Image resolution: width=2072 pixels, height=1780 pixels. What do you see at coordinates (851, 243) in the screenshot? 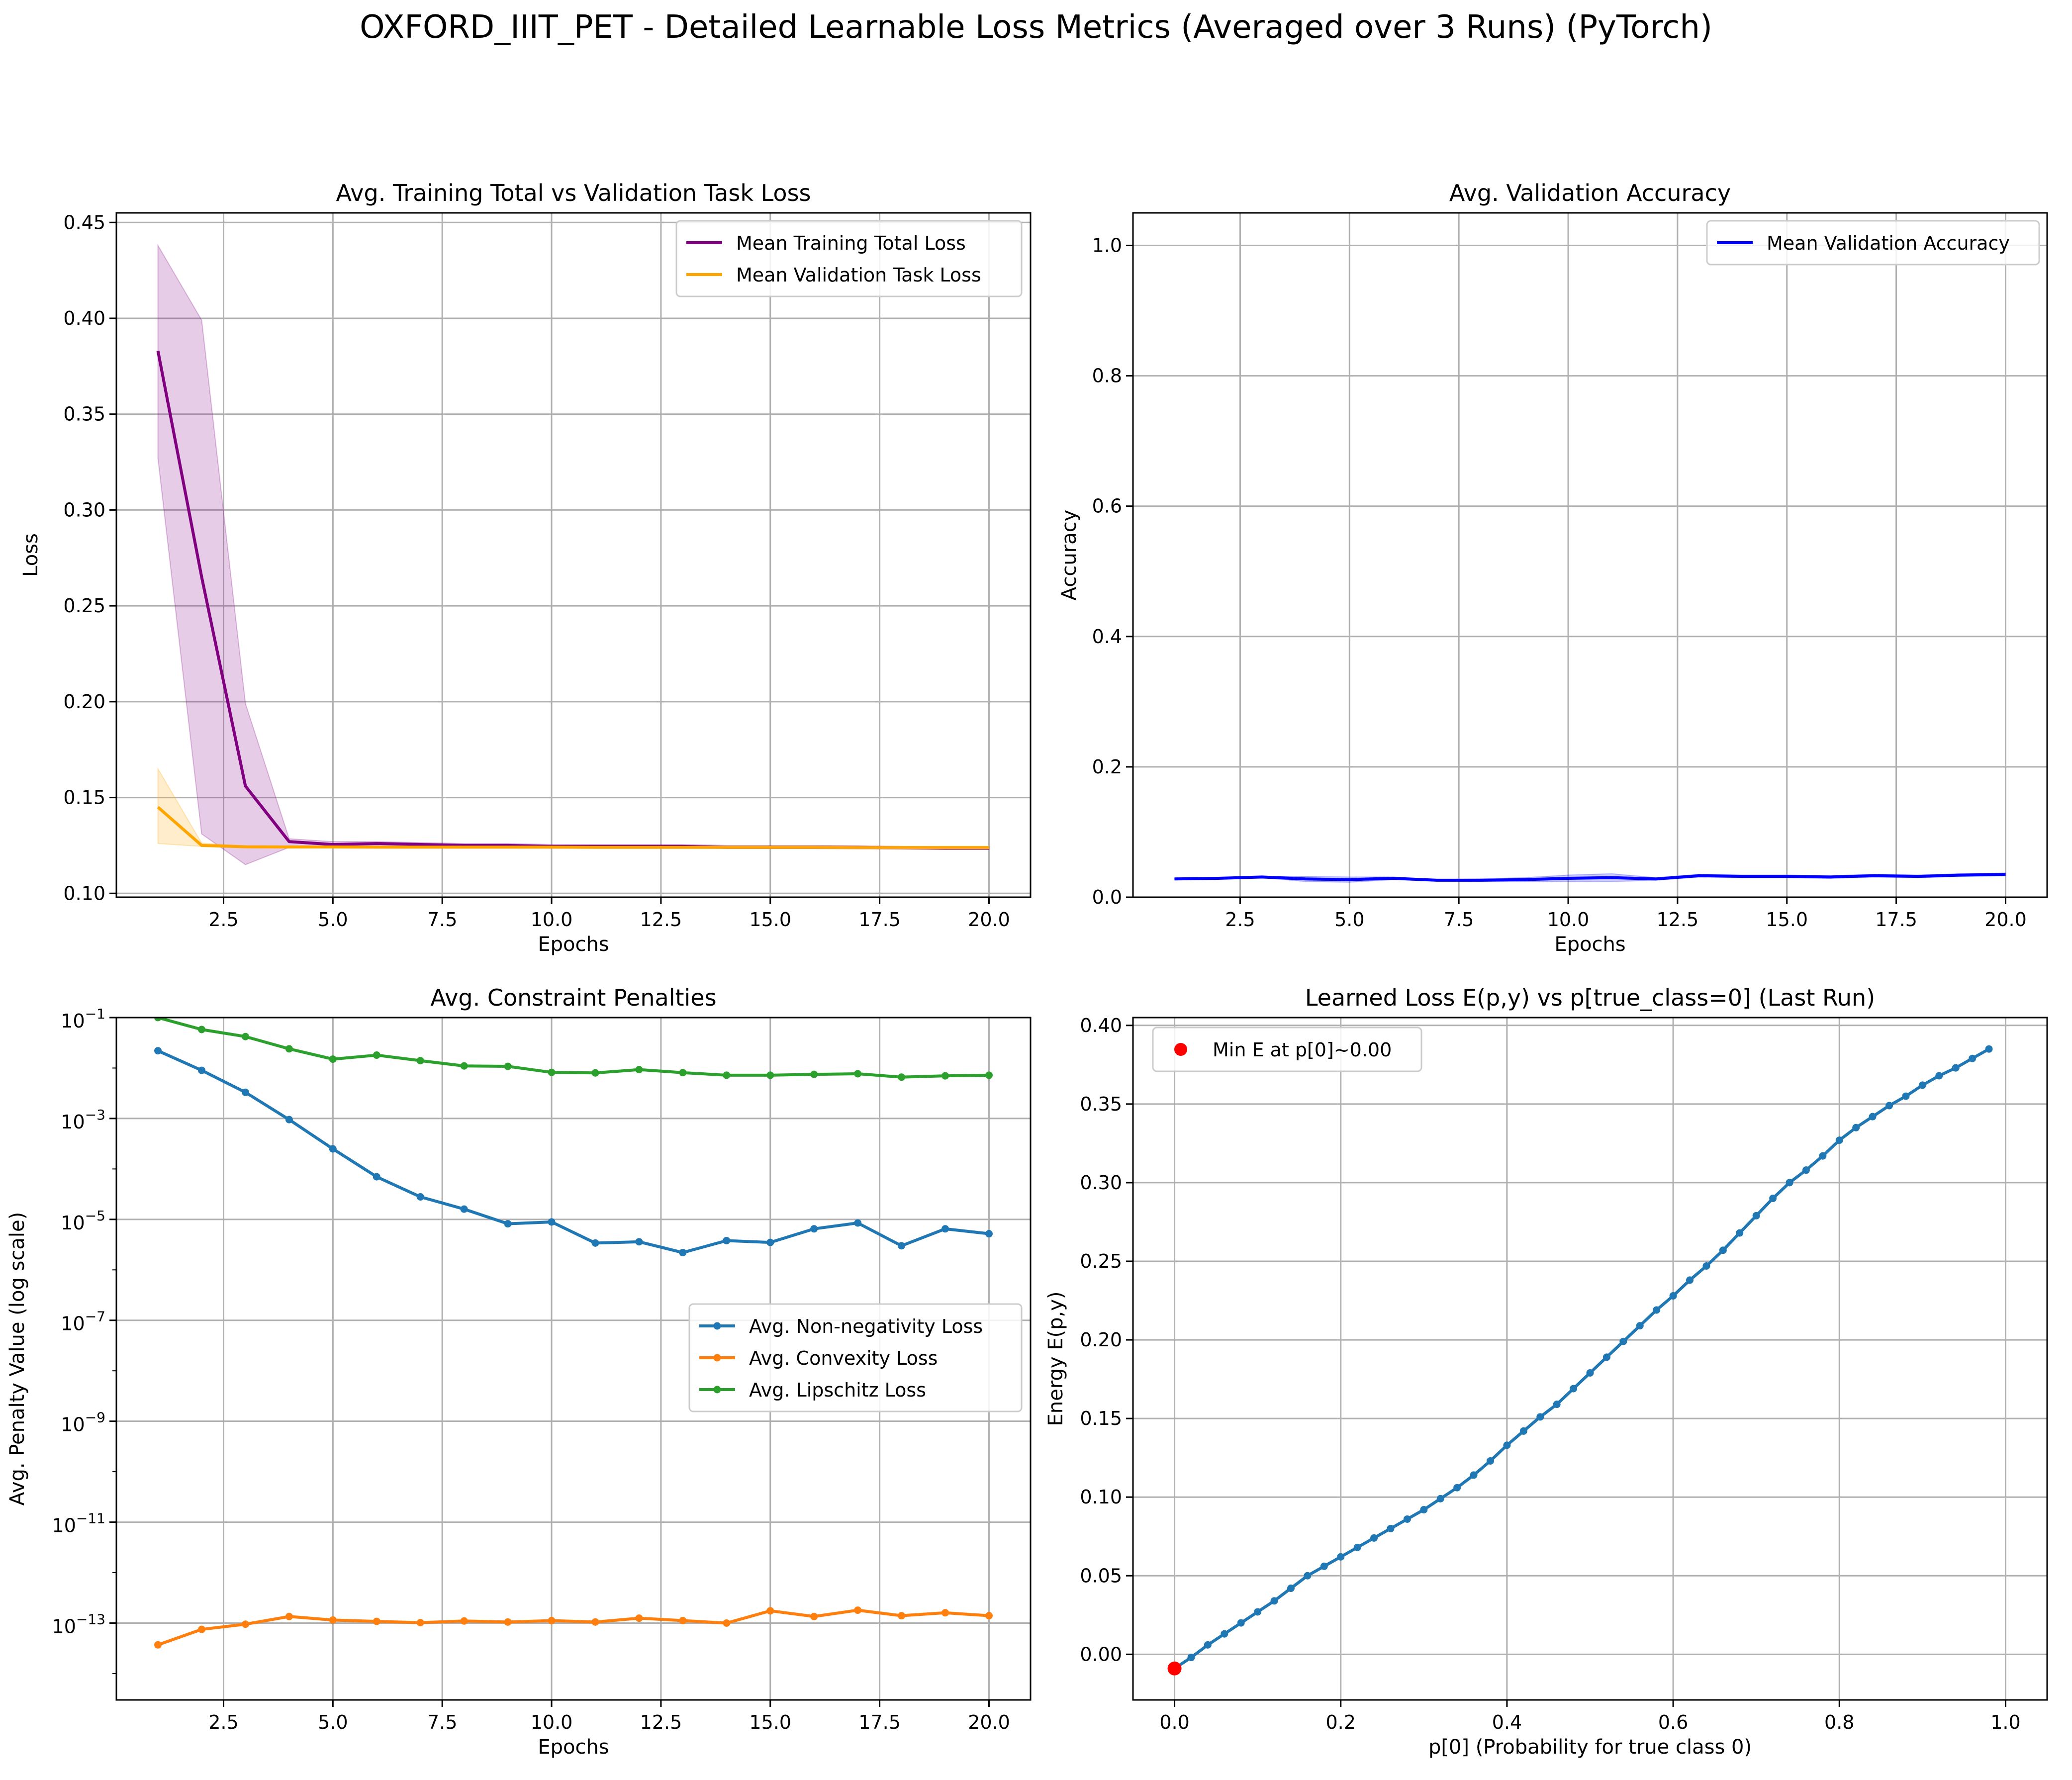
I see `legend-label: Mean Training Total Loss` at bounding box center [851, 243].